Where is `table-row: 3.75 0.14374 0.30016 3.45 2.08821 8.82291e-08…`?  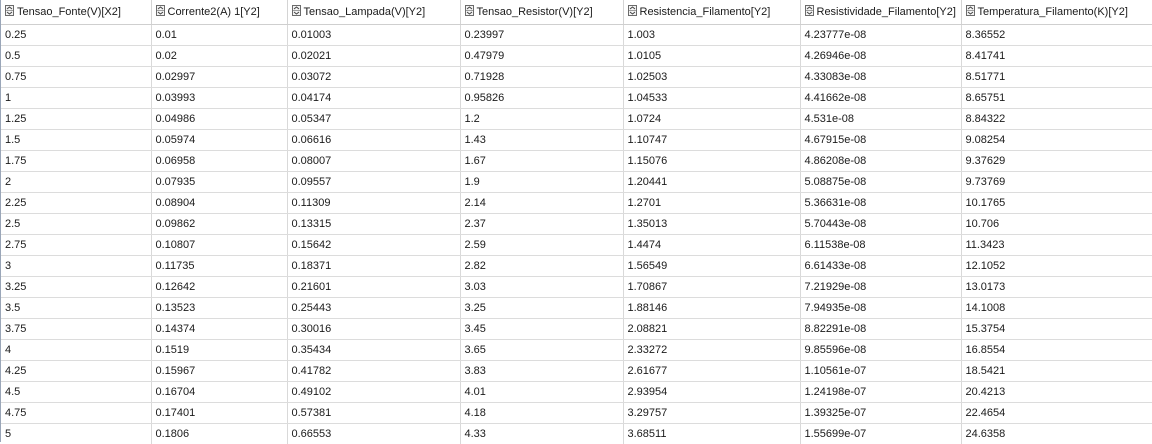
table-row: 3.75 0.14374 0.30016 3.45 2.08821 8.82291e-08… is located at coordinates (576, 329).